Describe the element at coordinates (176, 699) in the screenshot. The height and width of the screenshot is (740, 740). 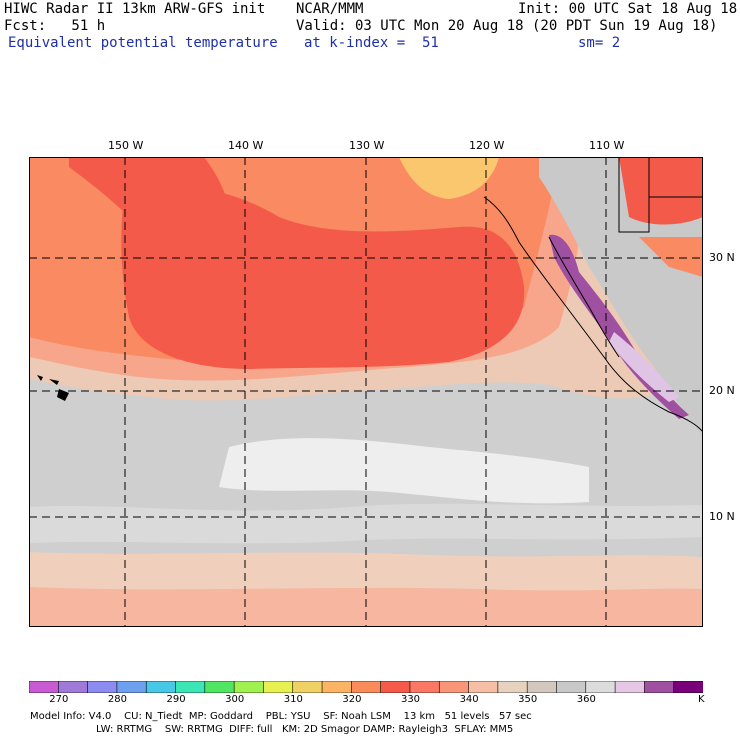
I see `colorbar-tick-label: 290` at that location.